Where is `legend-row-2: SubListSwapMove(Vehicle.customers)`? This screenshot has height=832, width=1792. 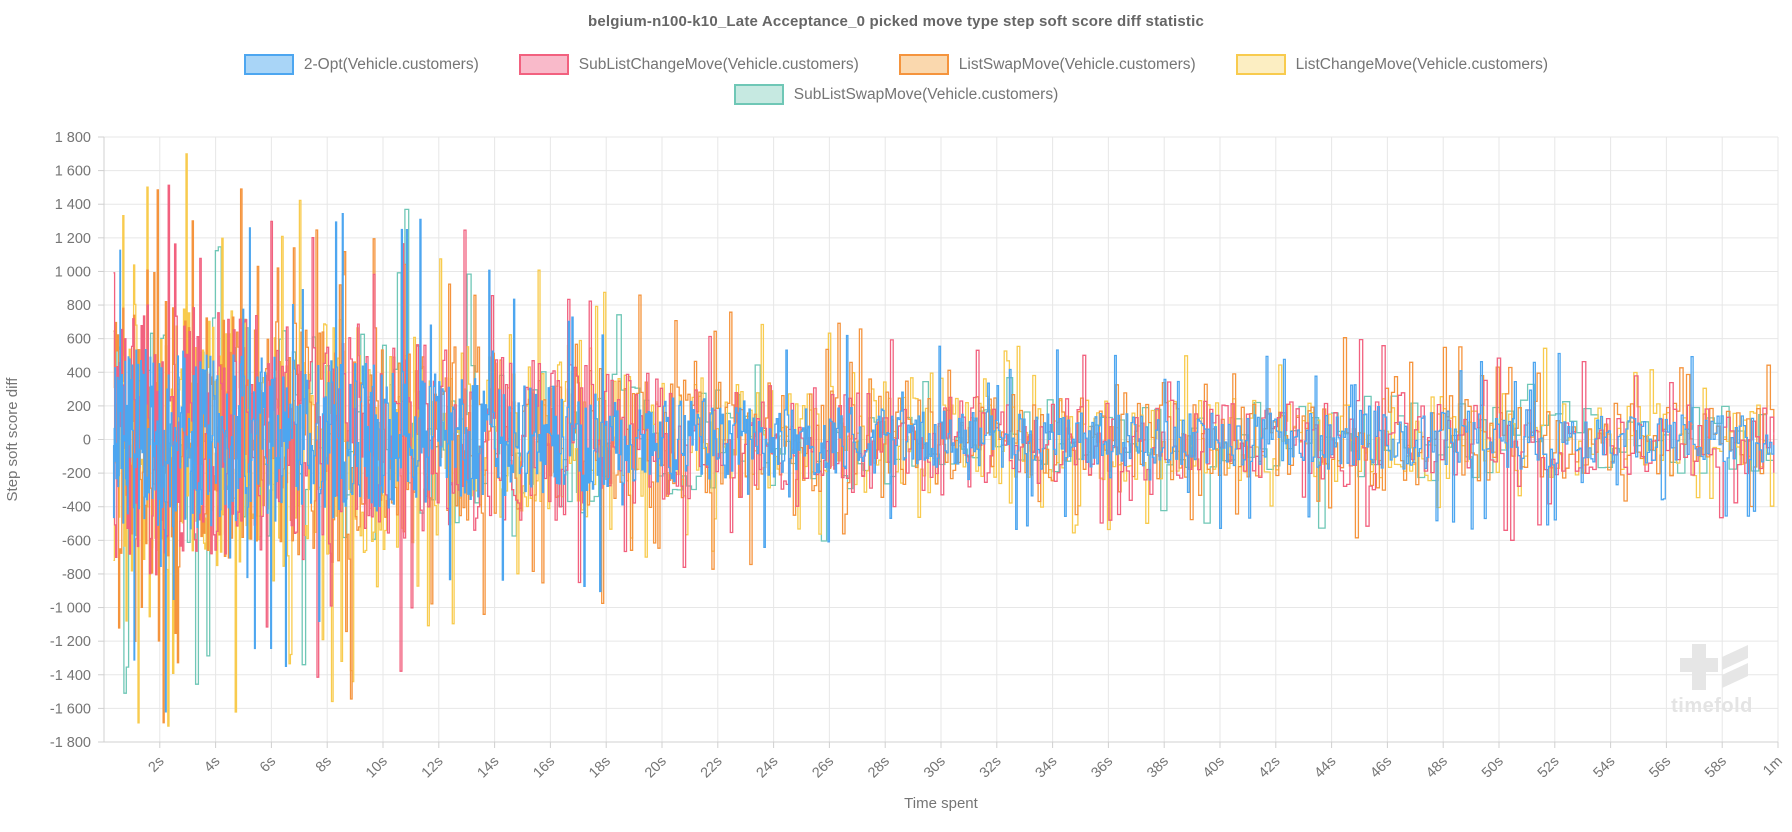 legend-row-2: SubListSwapMove(Vehicle.customers) is located at coordinates (896, 94).